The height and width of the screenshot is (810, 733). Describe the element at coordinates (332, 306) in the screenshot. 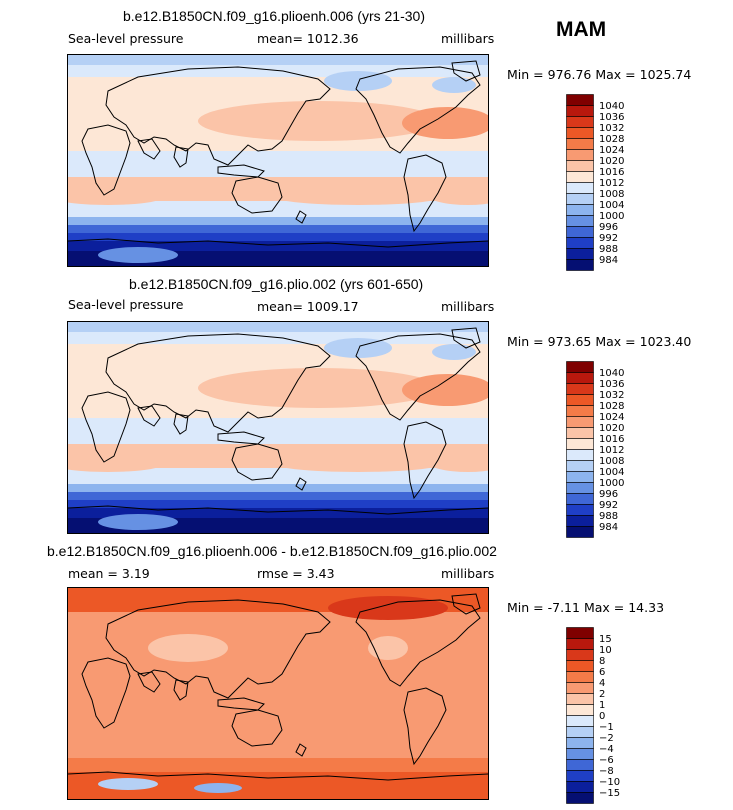

I see `panel-2-mean-value: 1009.17` at that location.